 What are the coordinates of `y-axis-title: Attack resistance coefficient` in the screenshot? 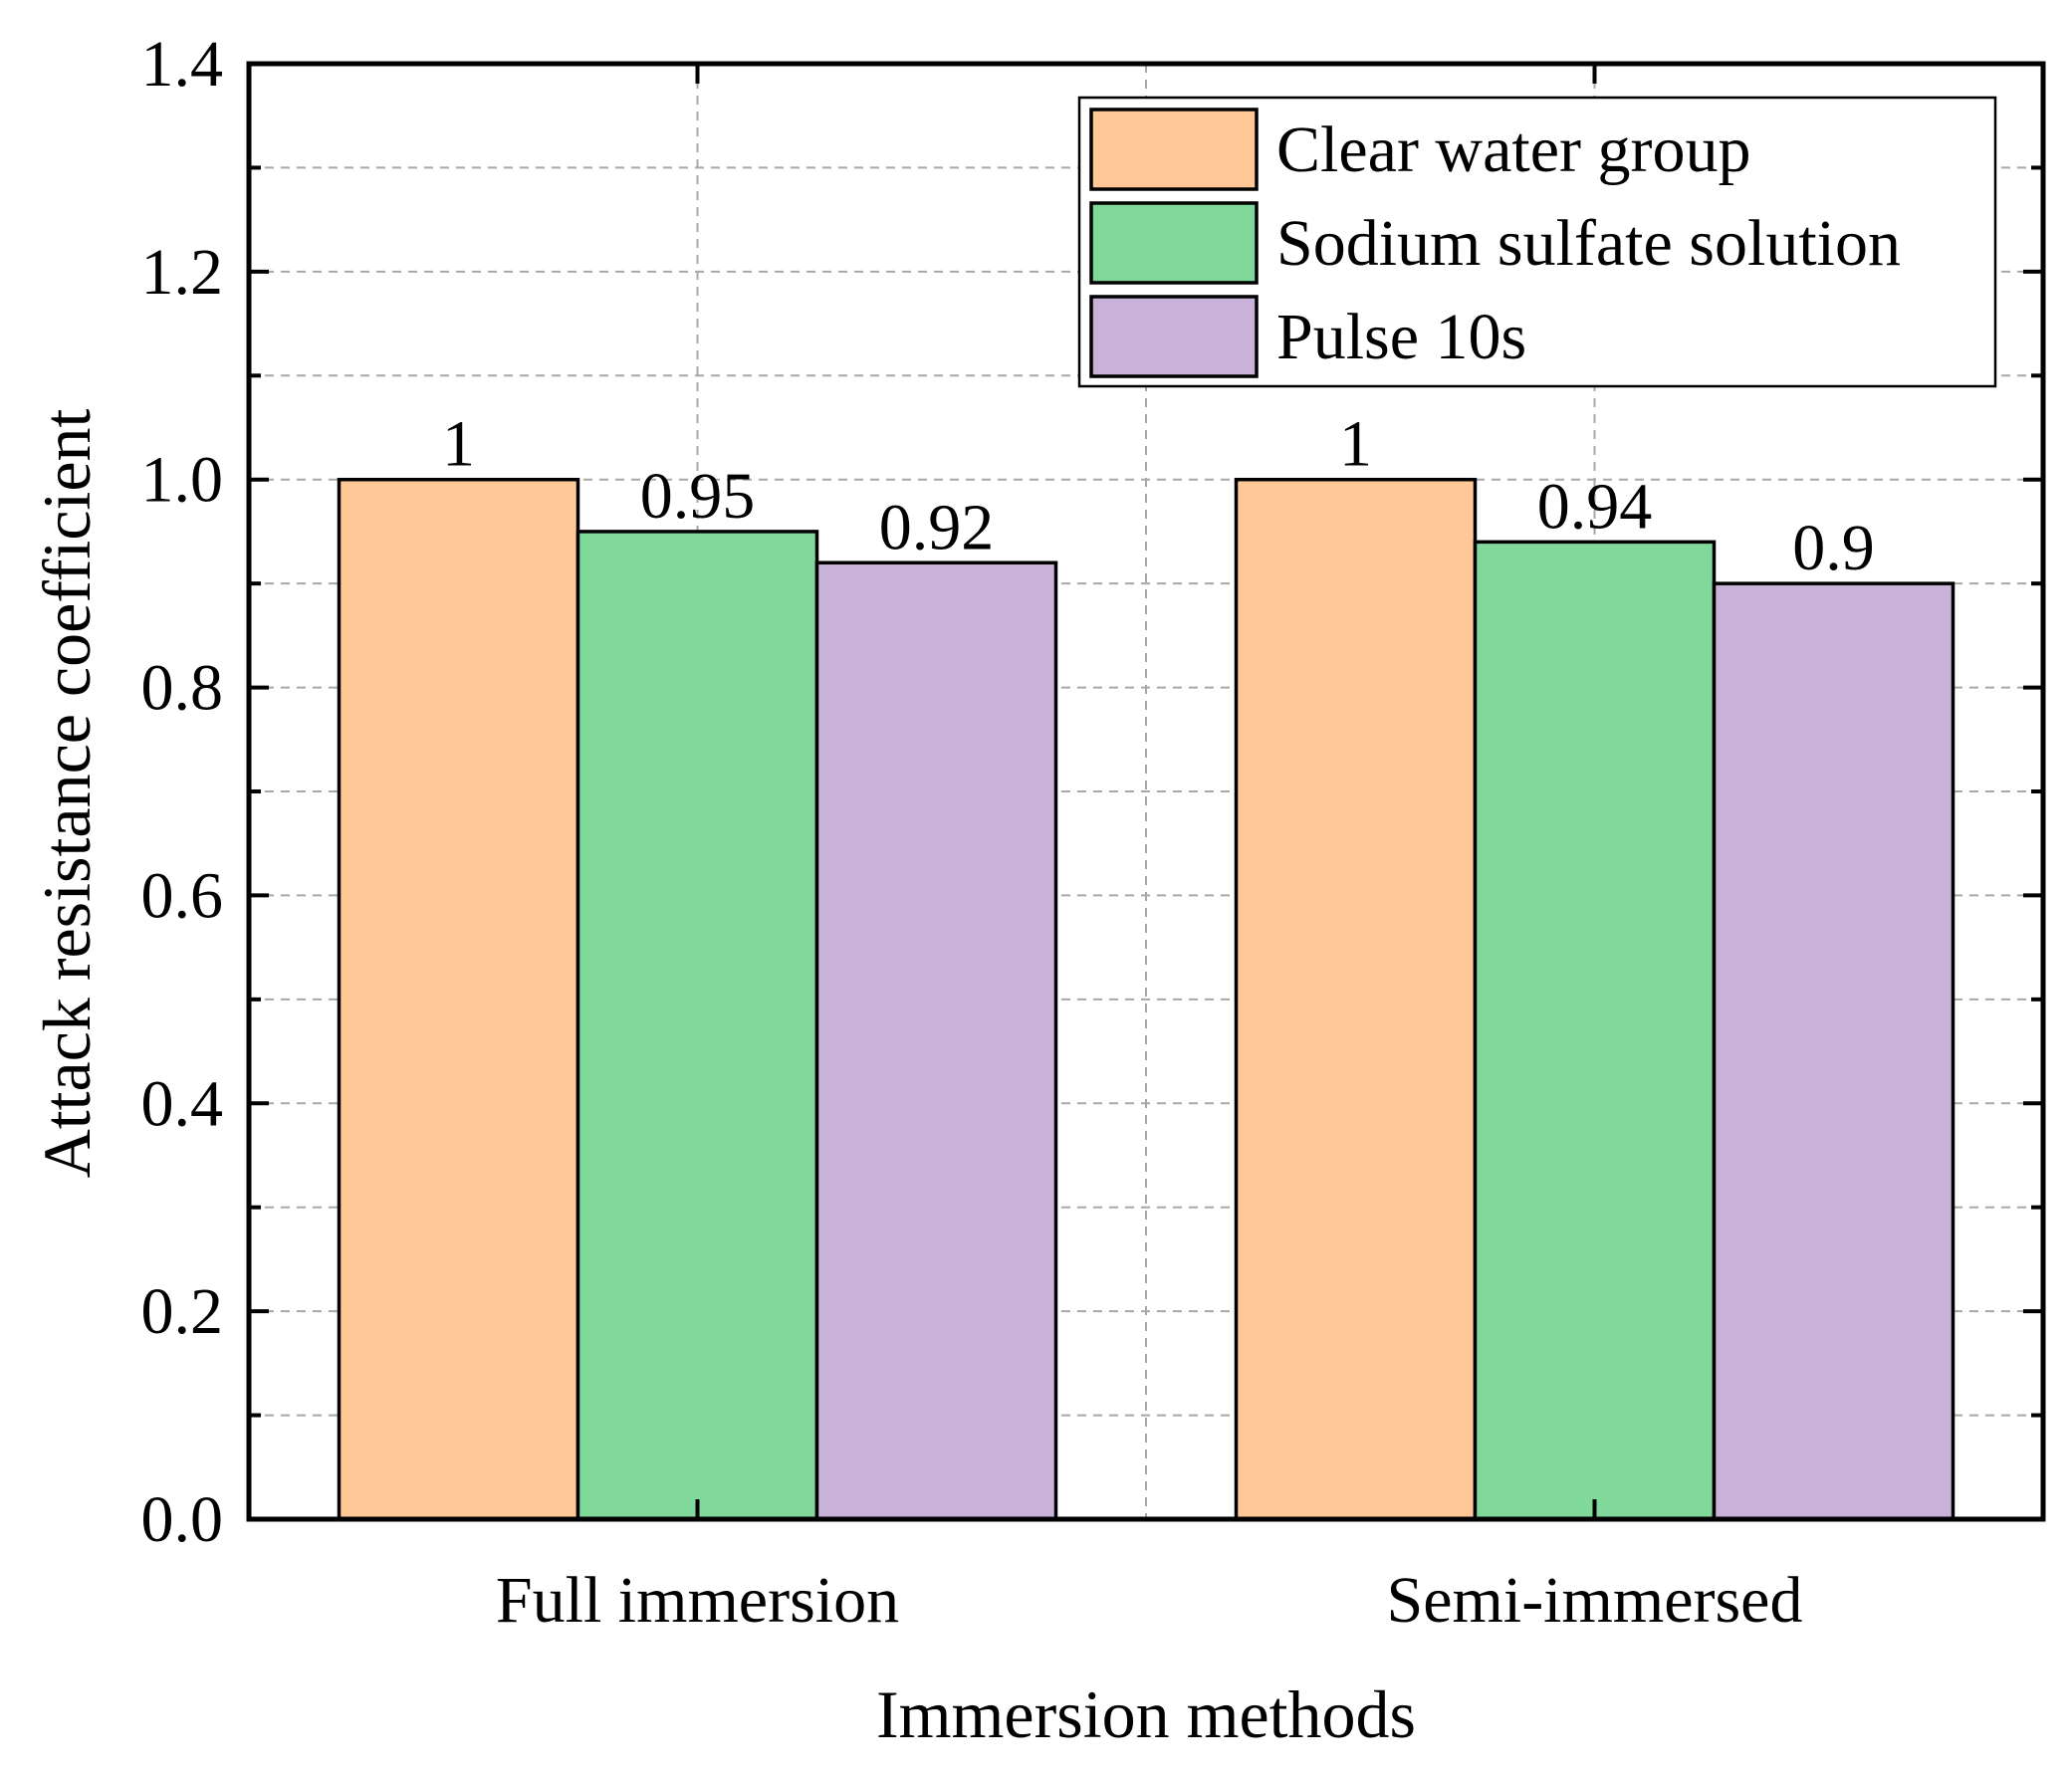 It's located at (67, 793).